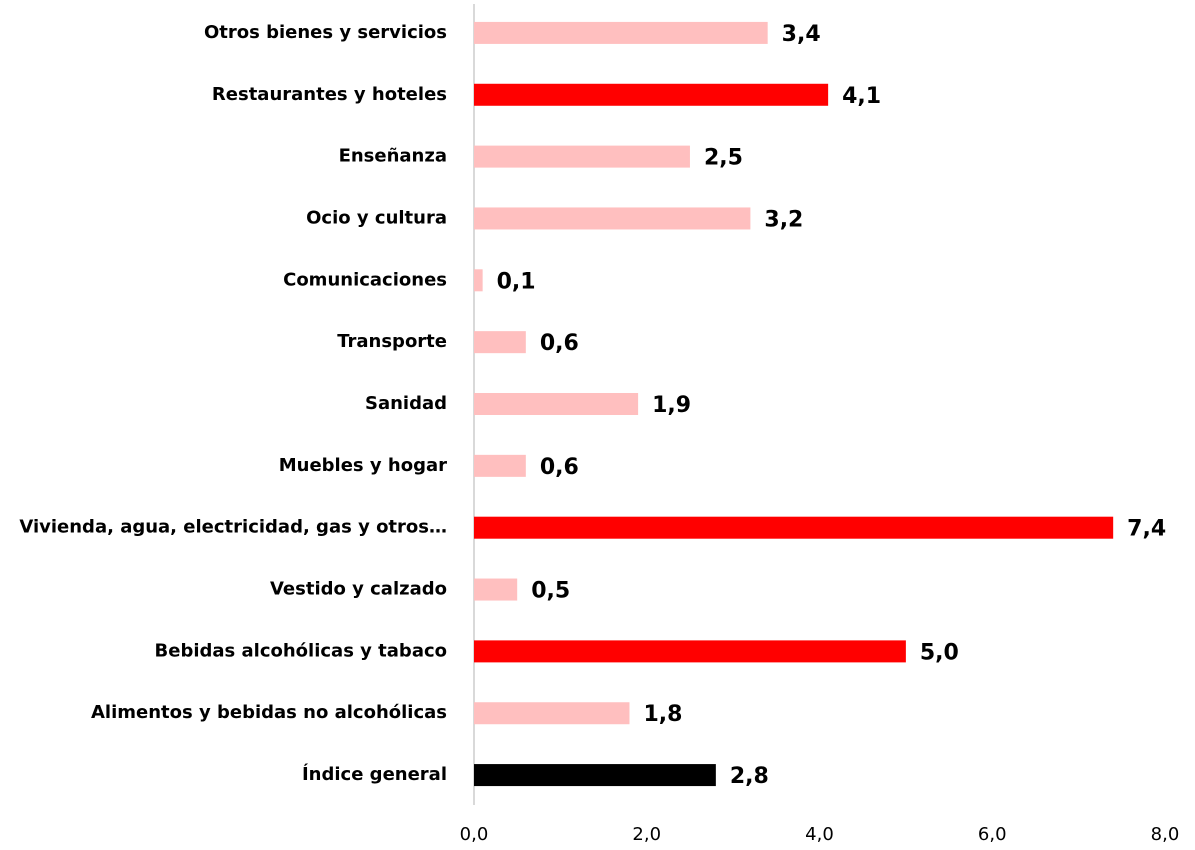  I want to click on x-tick-label: 6,0, so click(992, 834).